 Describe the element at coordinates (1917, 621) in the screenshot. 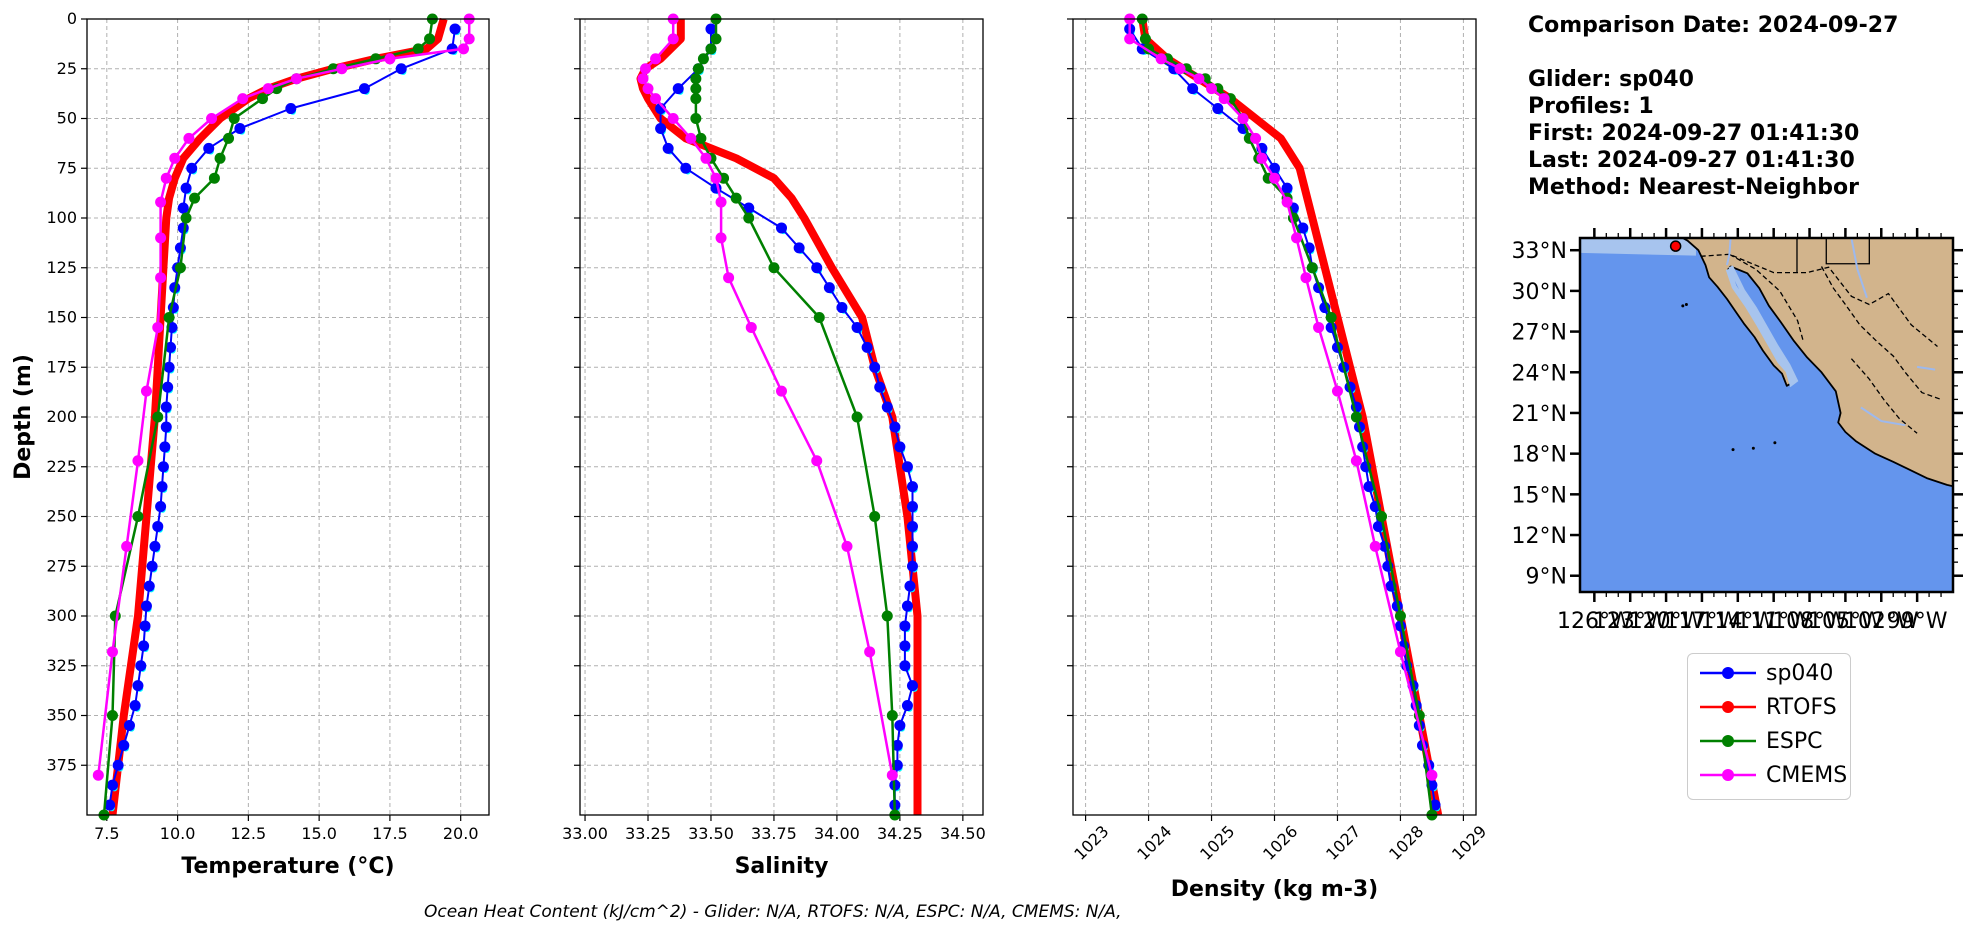

I see `lon-label: 99°W` at that location.